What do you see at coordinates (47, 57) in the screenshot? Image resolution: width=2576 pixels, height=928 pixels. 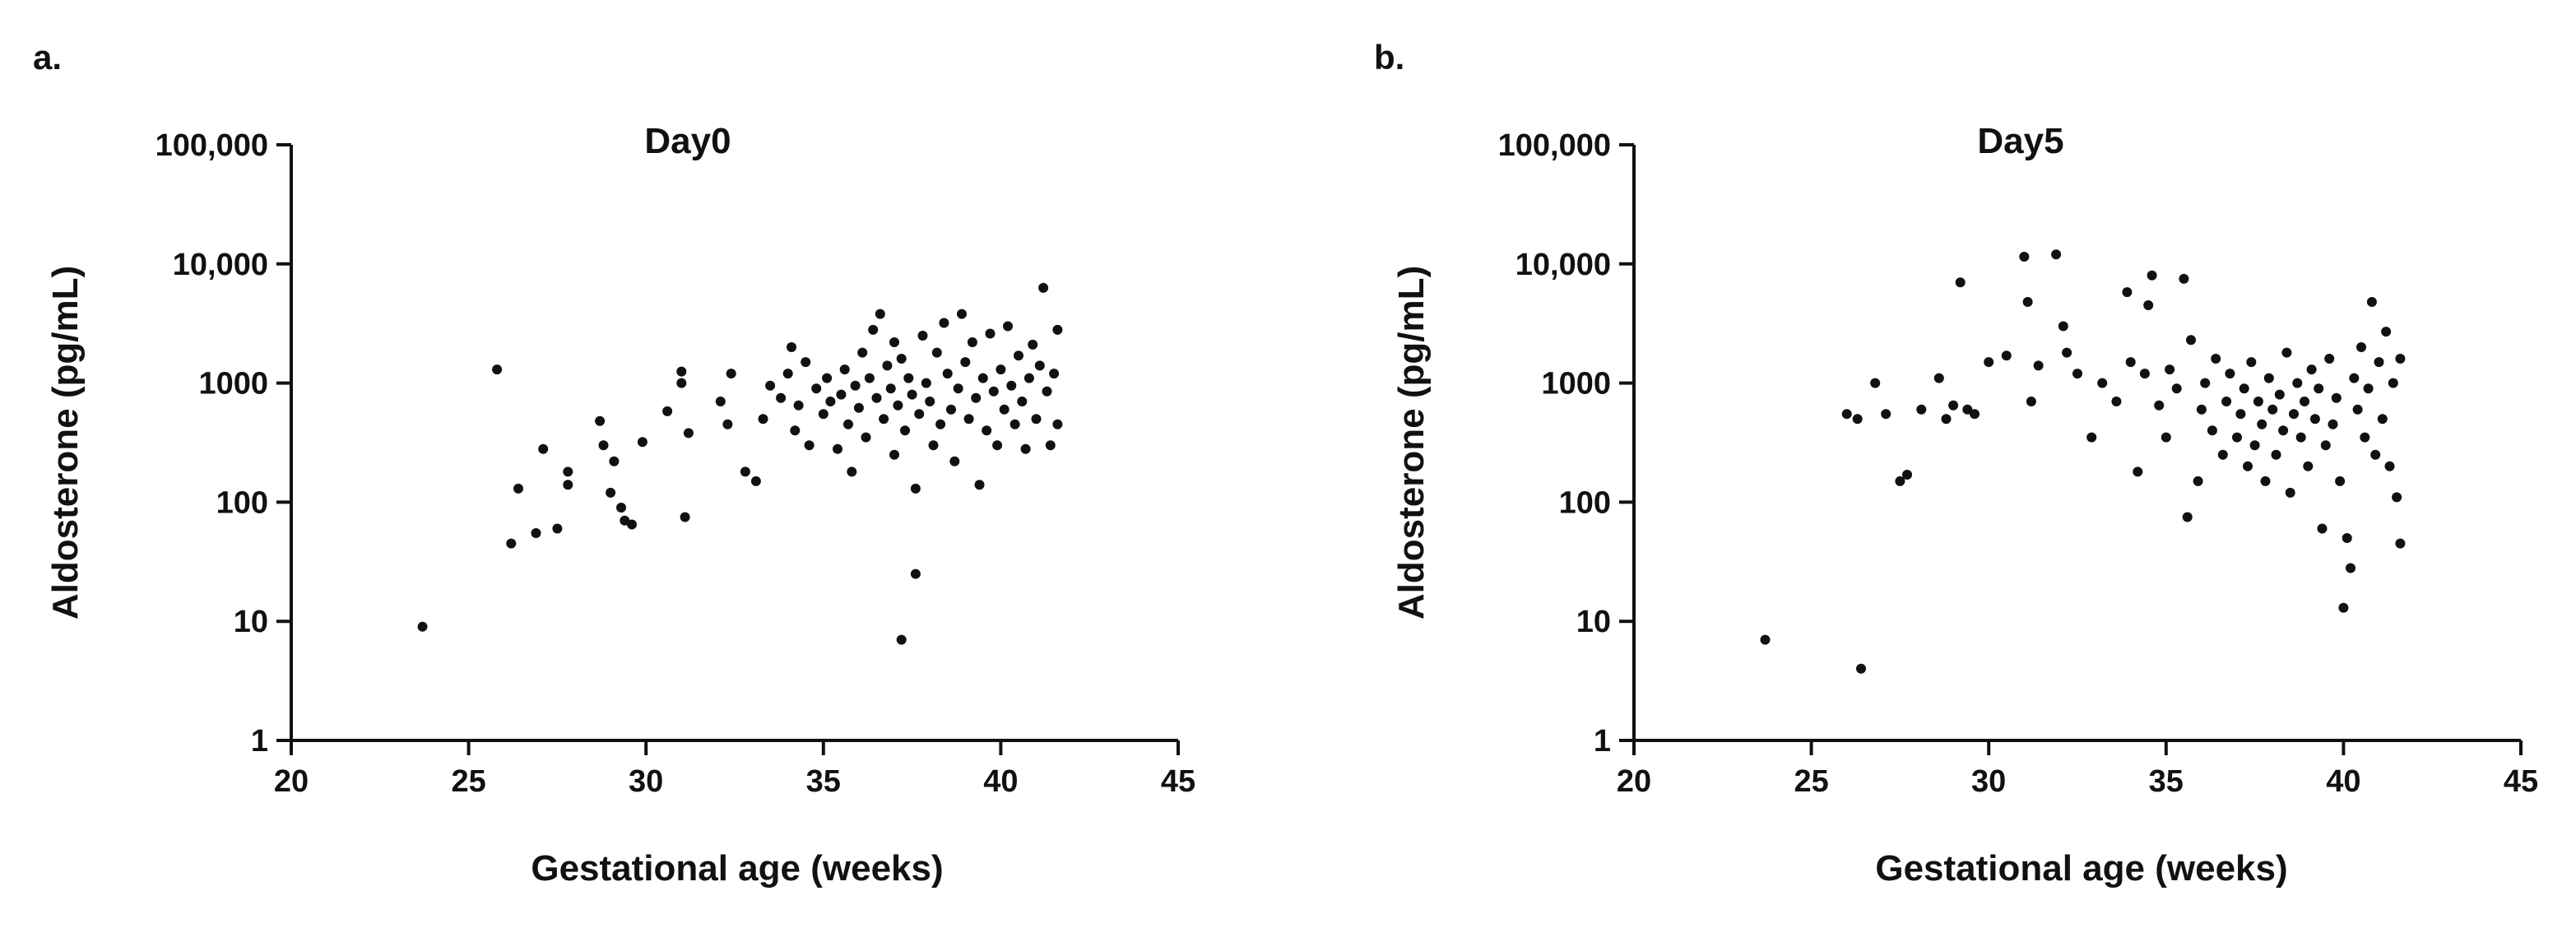 I see `panel-a-label: a.` at bounding box center [47, 57].